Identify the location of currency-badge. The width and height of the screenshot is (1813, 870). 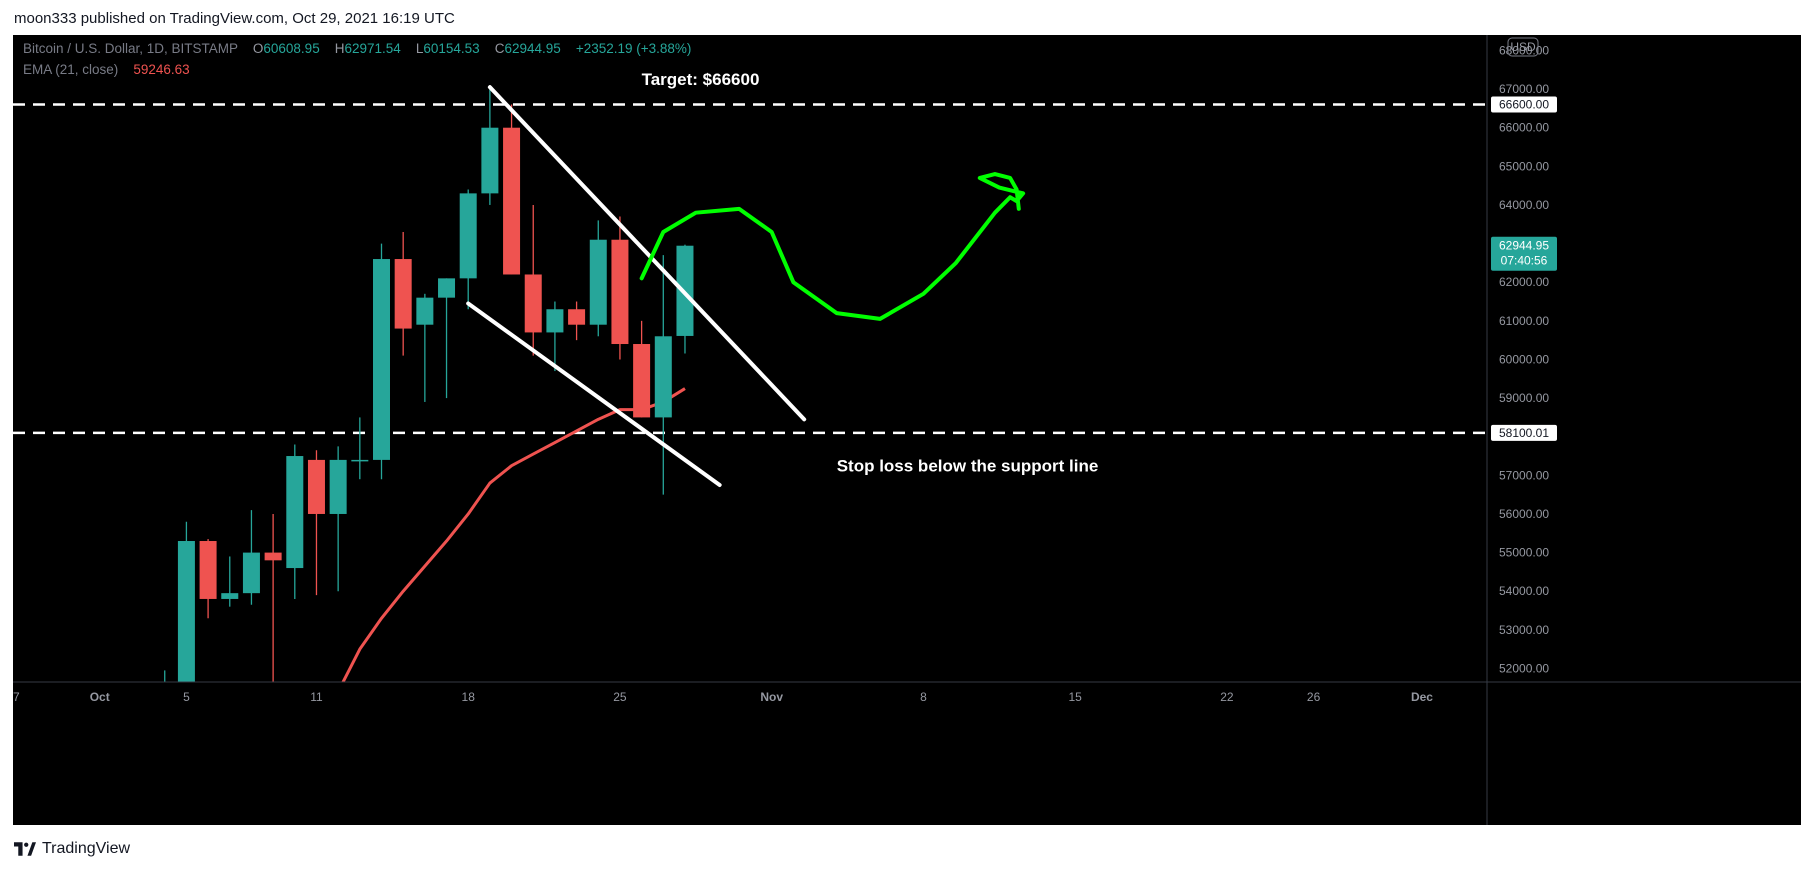
(1523, 47).